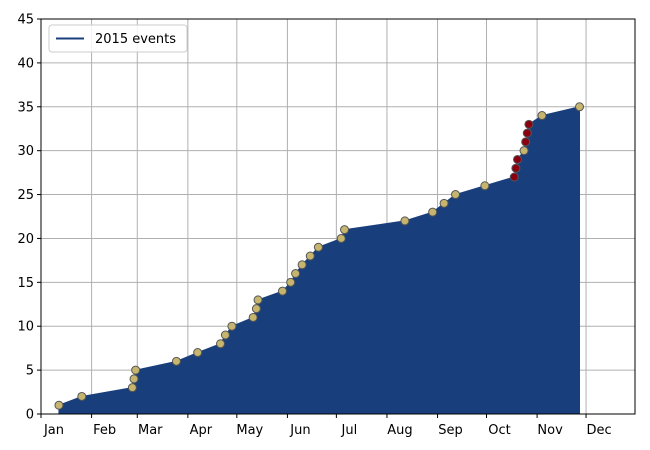 The width and height of the screenshot is (650, 450). I want to click on x-tick-label: Jun, so click(299, 430).